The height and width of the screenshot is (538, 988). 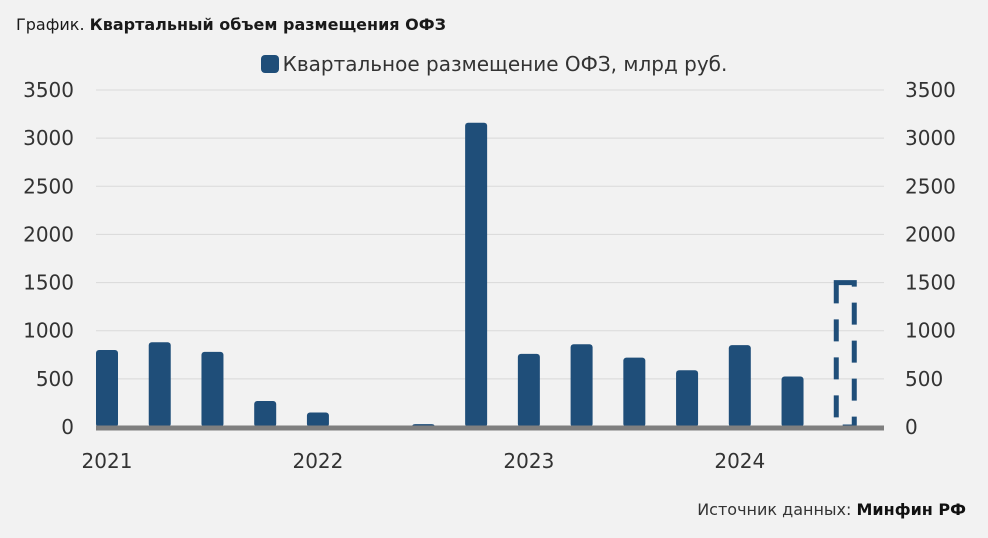 What do you see at coordinates (774, 509) in the screenshot?
I see `source-label: Источник данных:` at bounding box center [774, 509].